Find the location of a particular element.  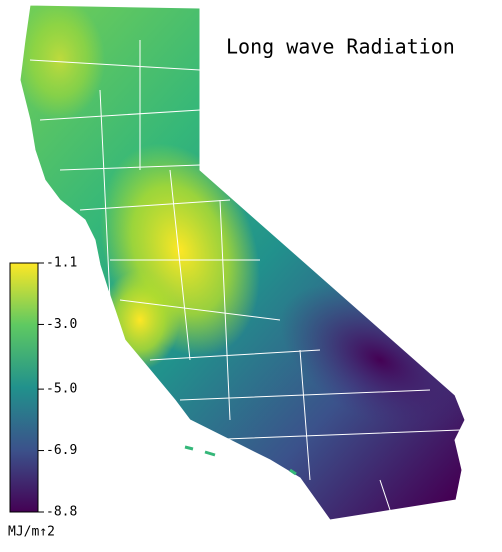

colorbar-label: MJ/m↑2 is located at coordinates (31, 532).